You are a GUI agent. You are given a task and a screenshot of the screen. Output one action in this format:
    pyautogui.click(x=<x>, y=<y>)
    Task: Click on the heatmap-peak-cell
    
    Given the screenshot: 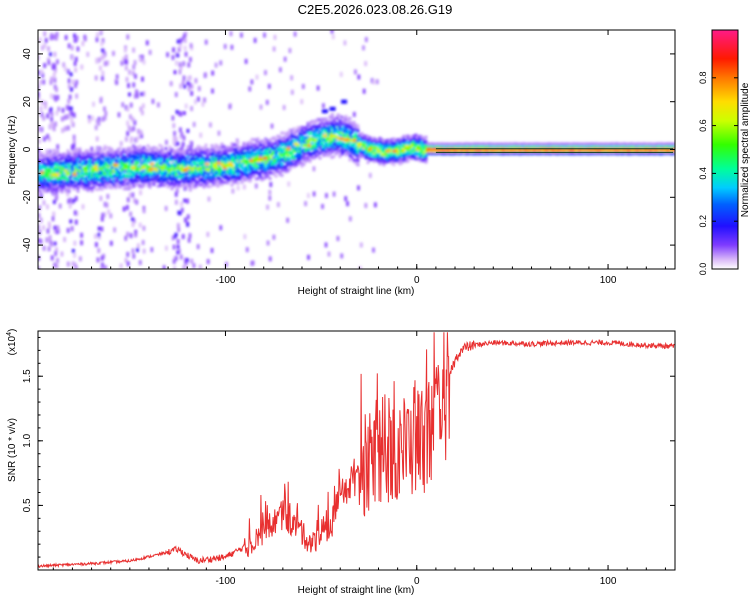 What is the action you would take?
    pyautogui.click(x=190, y=168)
    